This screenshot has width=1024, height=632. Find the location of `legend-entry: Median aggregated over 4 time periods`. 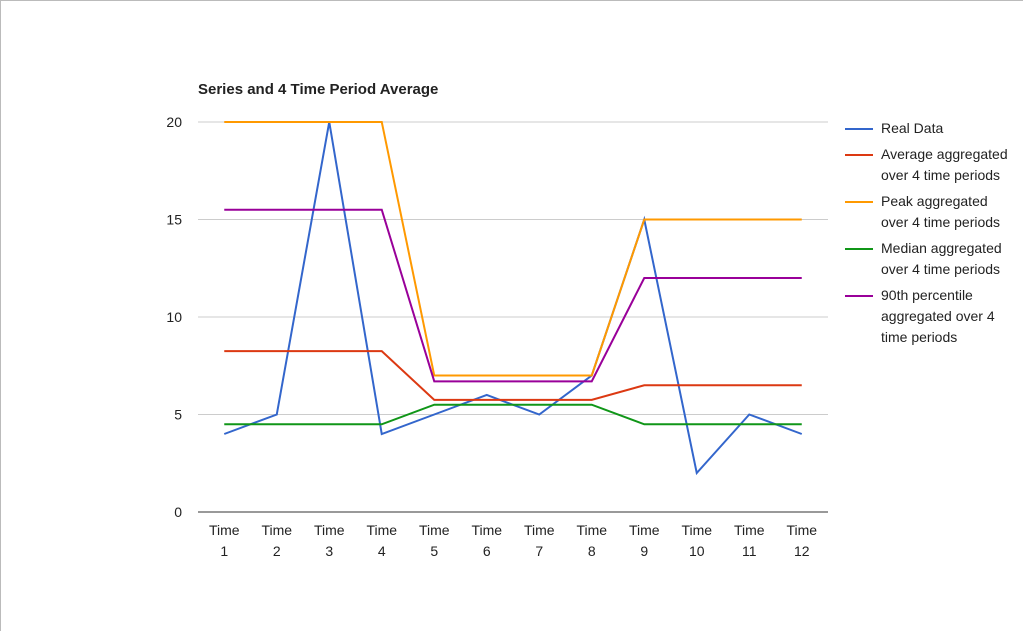

legend-entry: Median aggregated over 4 time periods is located at coordinates (932, 259).